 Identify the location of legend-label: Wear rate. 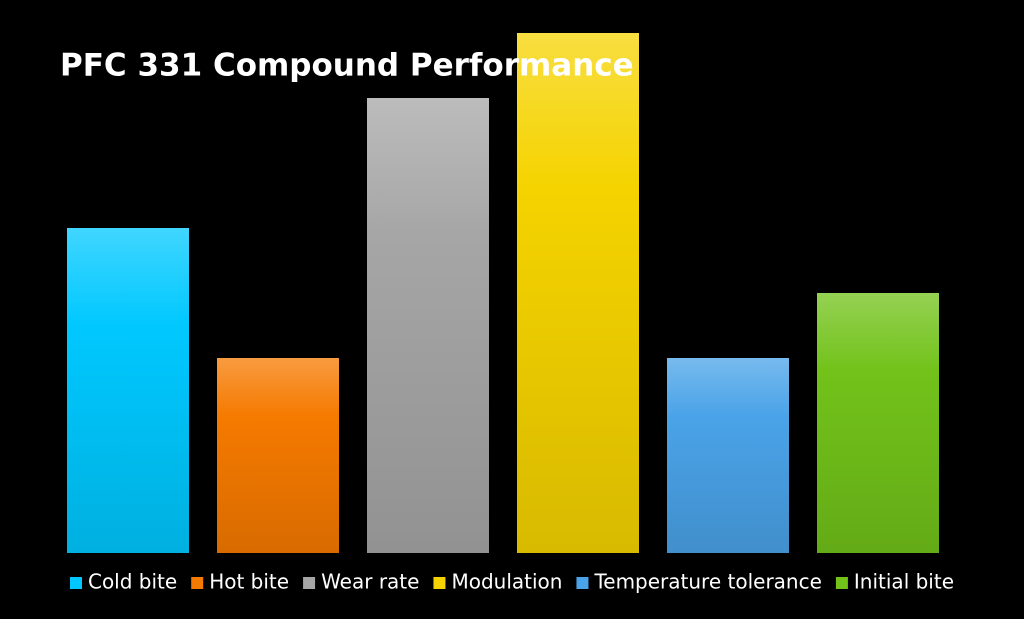
(370, 582).